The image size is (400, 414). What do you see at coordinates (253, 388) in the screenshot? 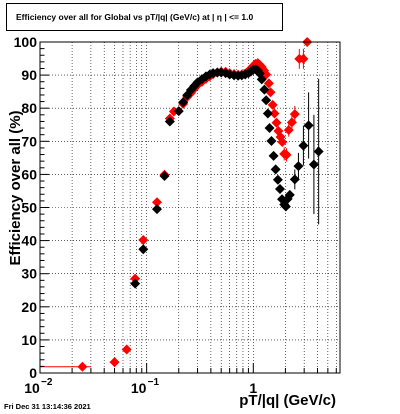
I see `x-tick-label: 1` at bounding box center [253, 388].